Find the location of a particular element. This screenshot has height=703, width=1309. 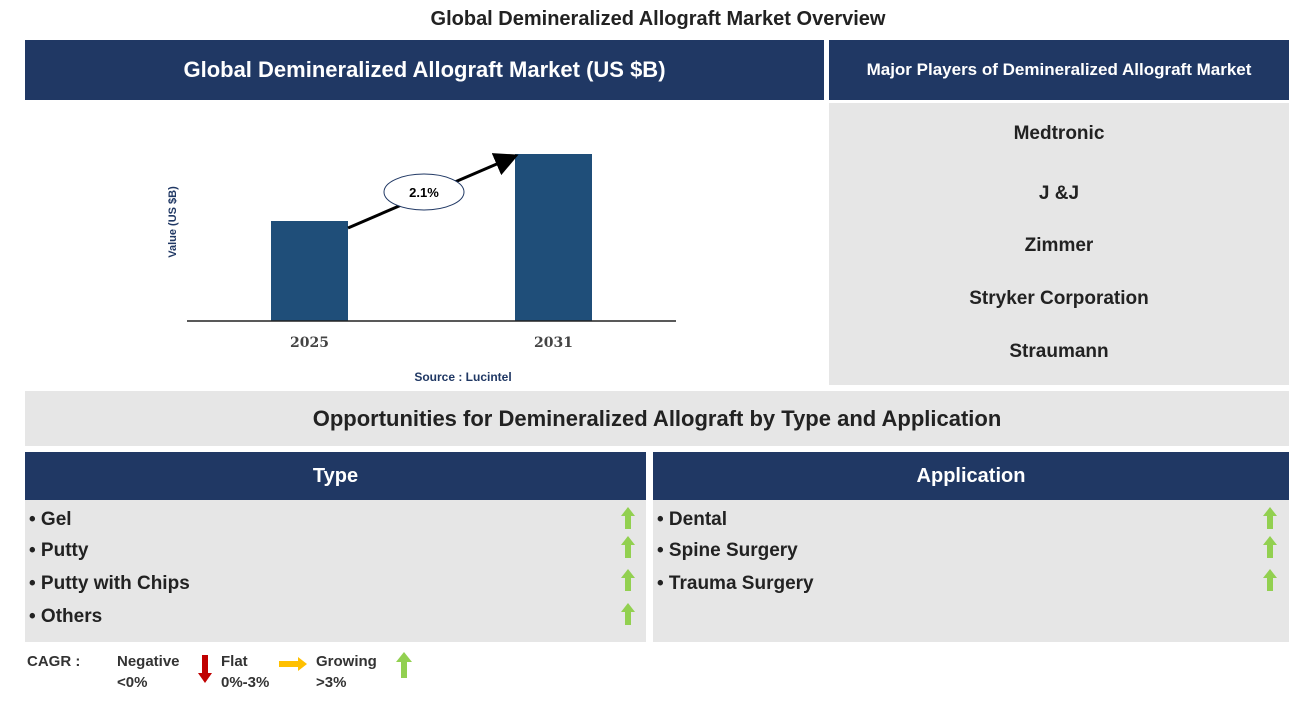

player-item: Medtronic is located at coordinates (1059, 133).